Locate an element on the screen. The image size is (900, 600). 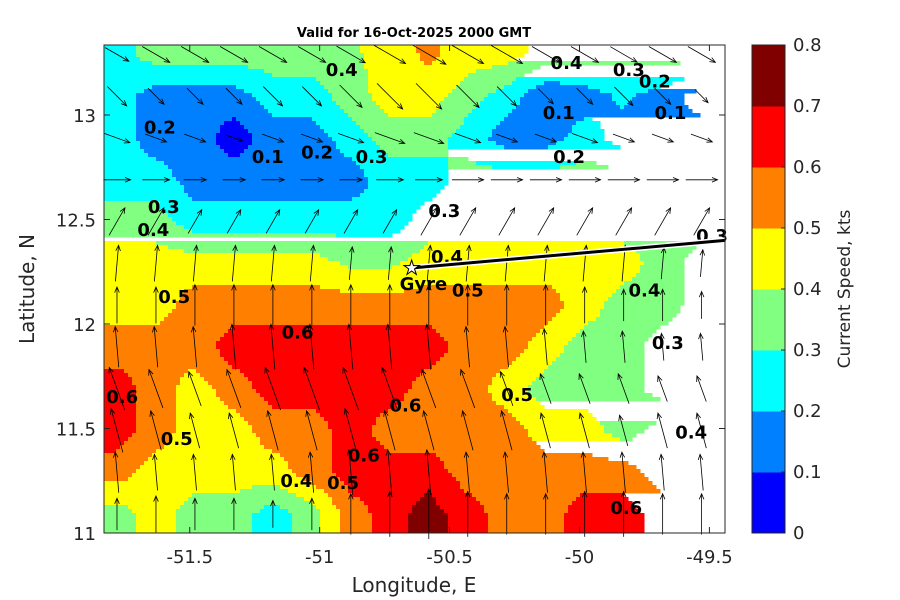
gyre-marker: Gyre is located at coordinates (563, 266).